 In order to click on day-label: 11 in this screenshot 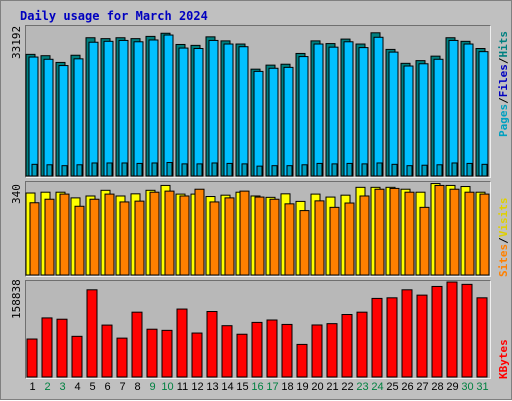, I will do `click(182, 387)`.